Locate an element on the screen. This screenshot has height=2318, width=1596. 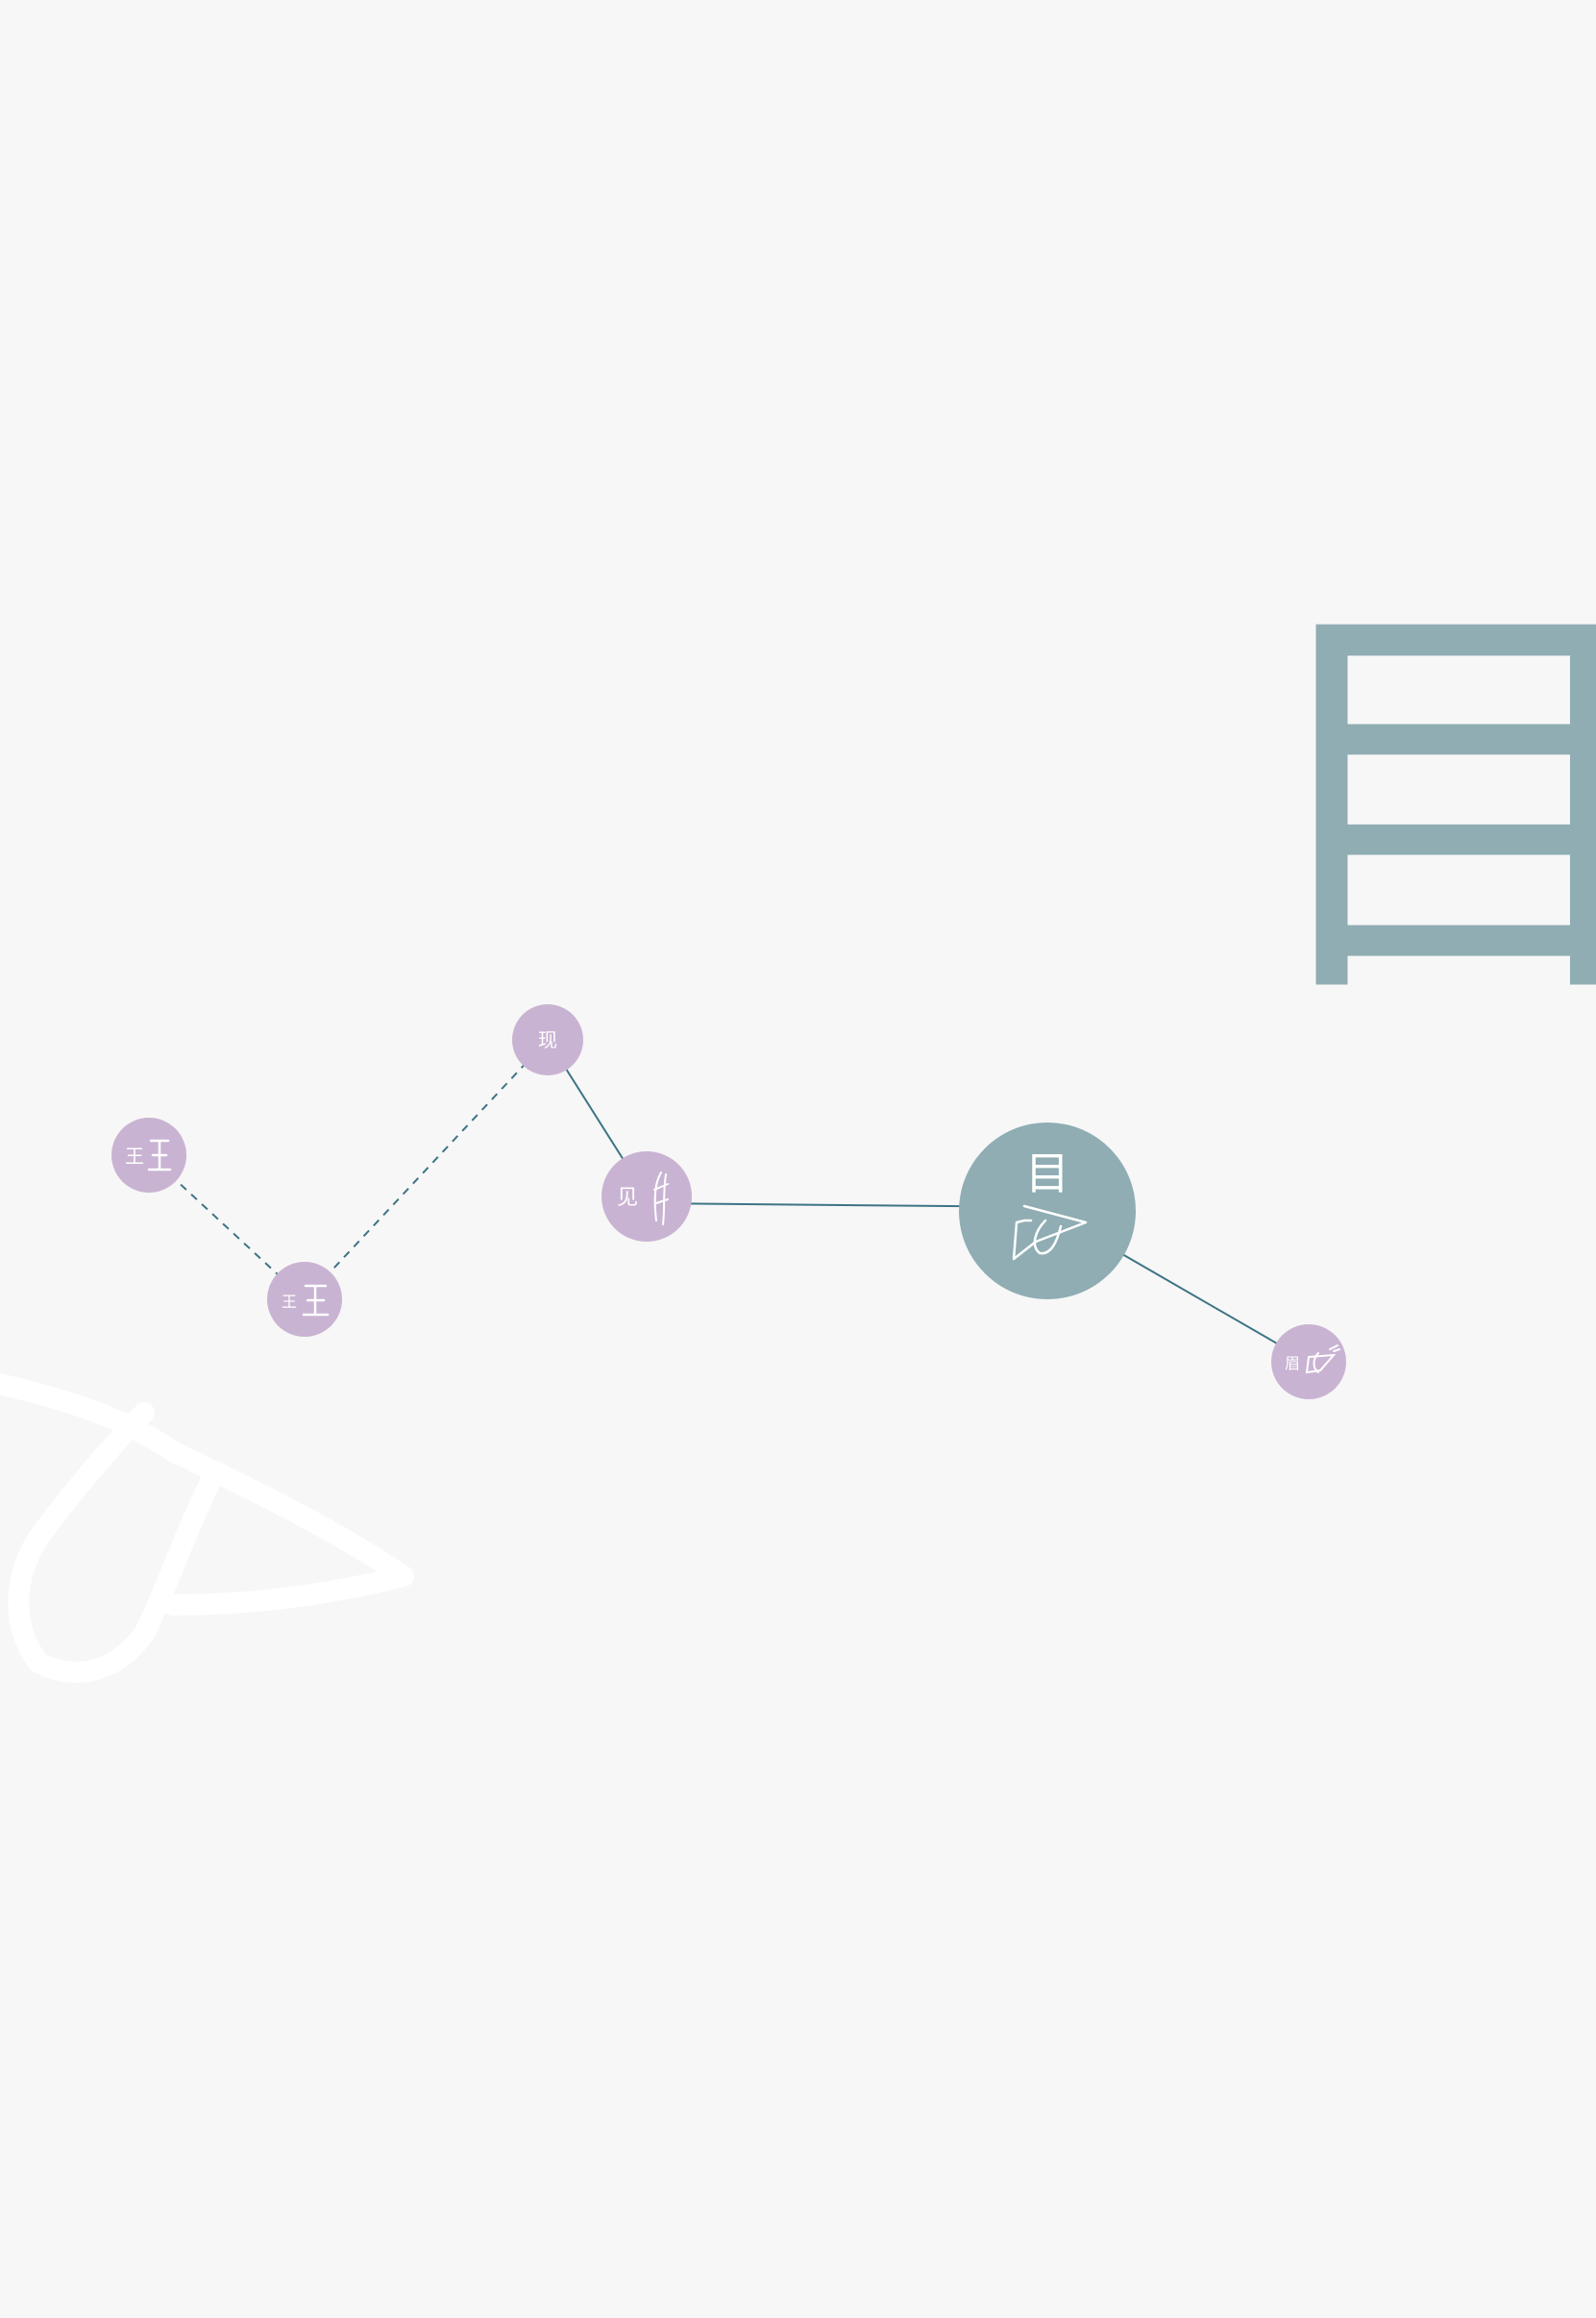
node-xian: 现 is located at coordinates (547, 1039).